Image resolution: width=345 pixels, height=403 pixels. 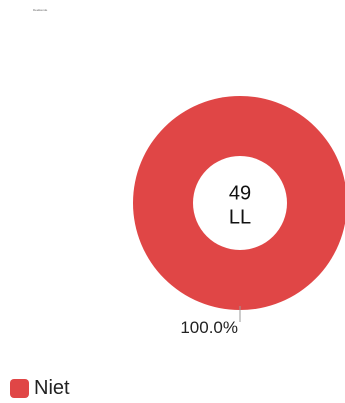 What do you see at coordinates (240, 193) in the screenshot?
I see `center-value-label: 49` at bounding box center [240, 193].